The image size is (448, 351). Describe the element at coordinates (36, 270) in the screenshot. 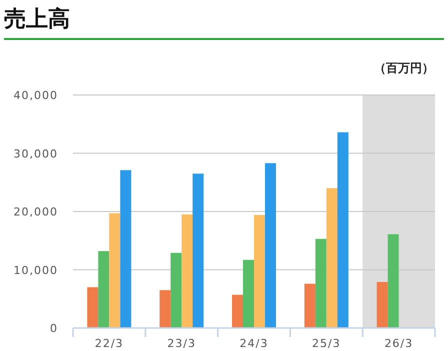

I see `y-tick-label: 10,000` at that location.